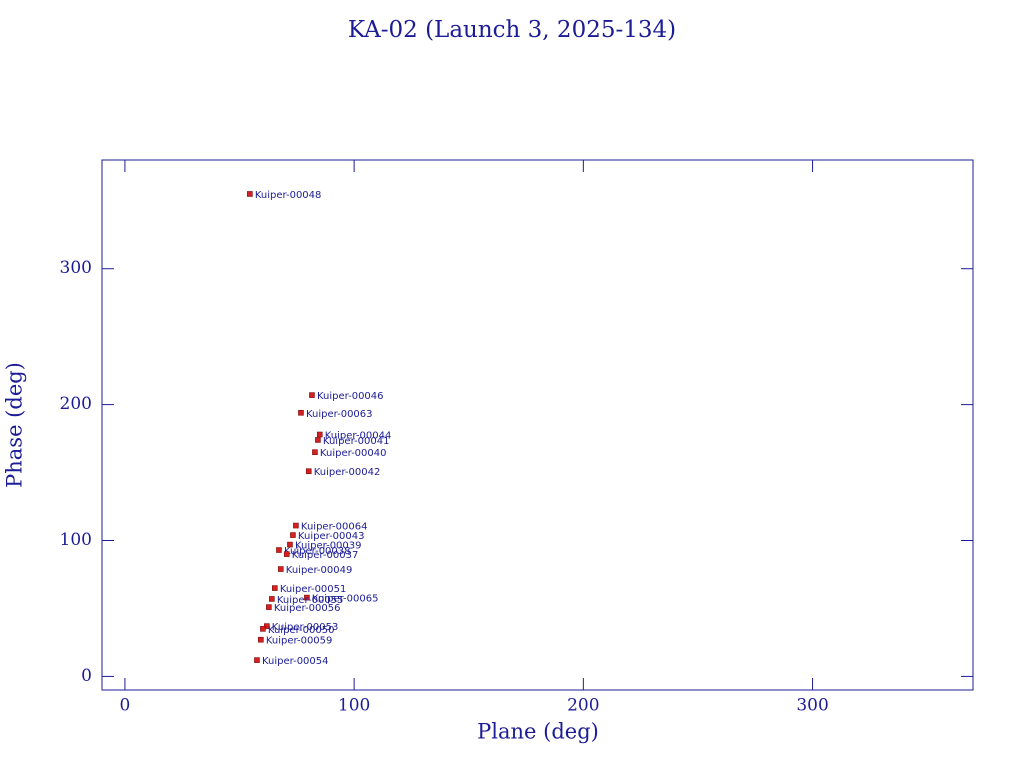  What do you see at coordinates (538, 732) in the screenshot?
I see `x-axis-label: Plane (deg)` at bounding box center [538, 732].